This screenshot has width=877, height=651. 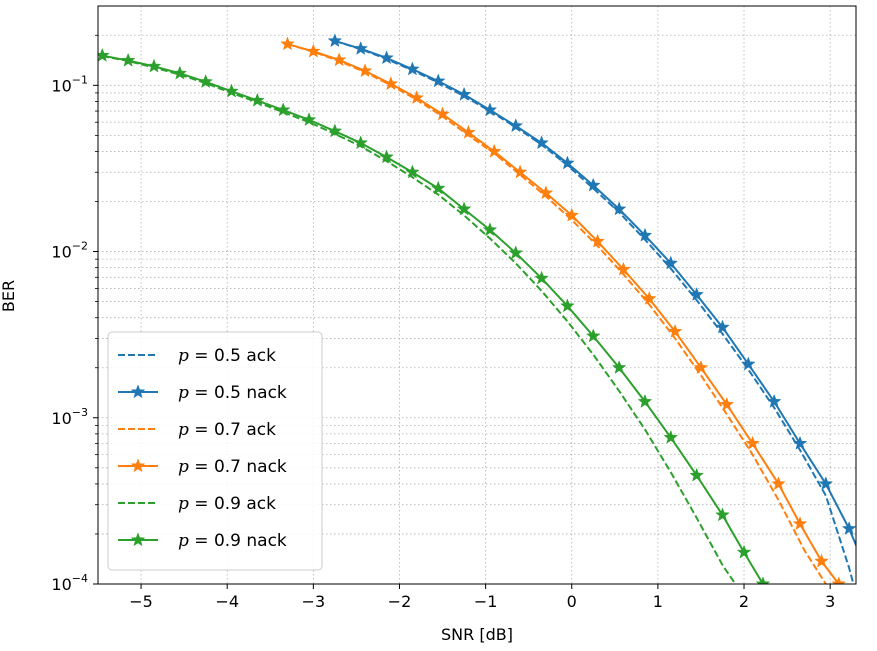 What do you see at coordinates (9, 296) in the screenshot?
I see `y-axis-label: BER` at bounding box center [9, 296].